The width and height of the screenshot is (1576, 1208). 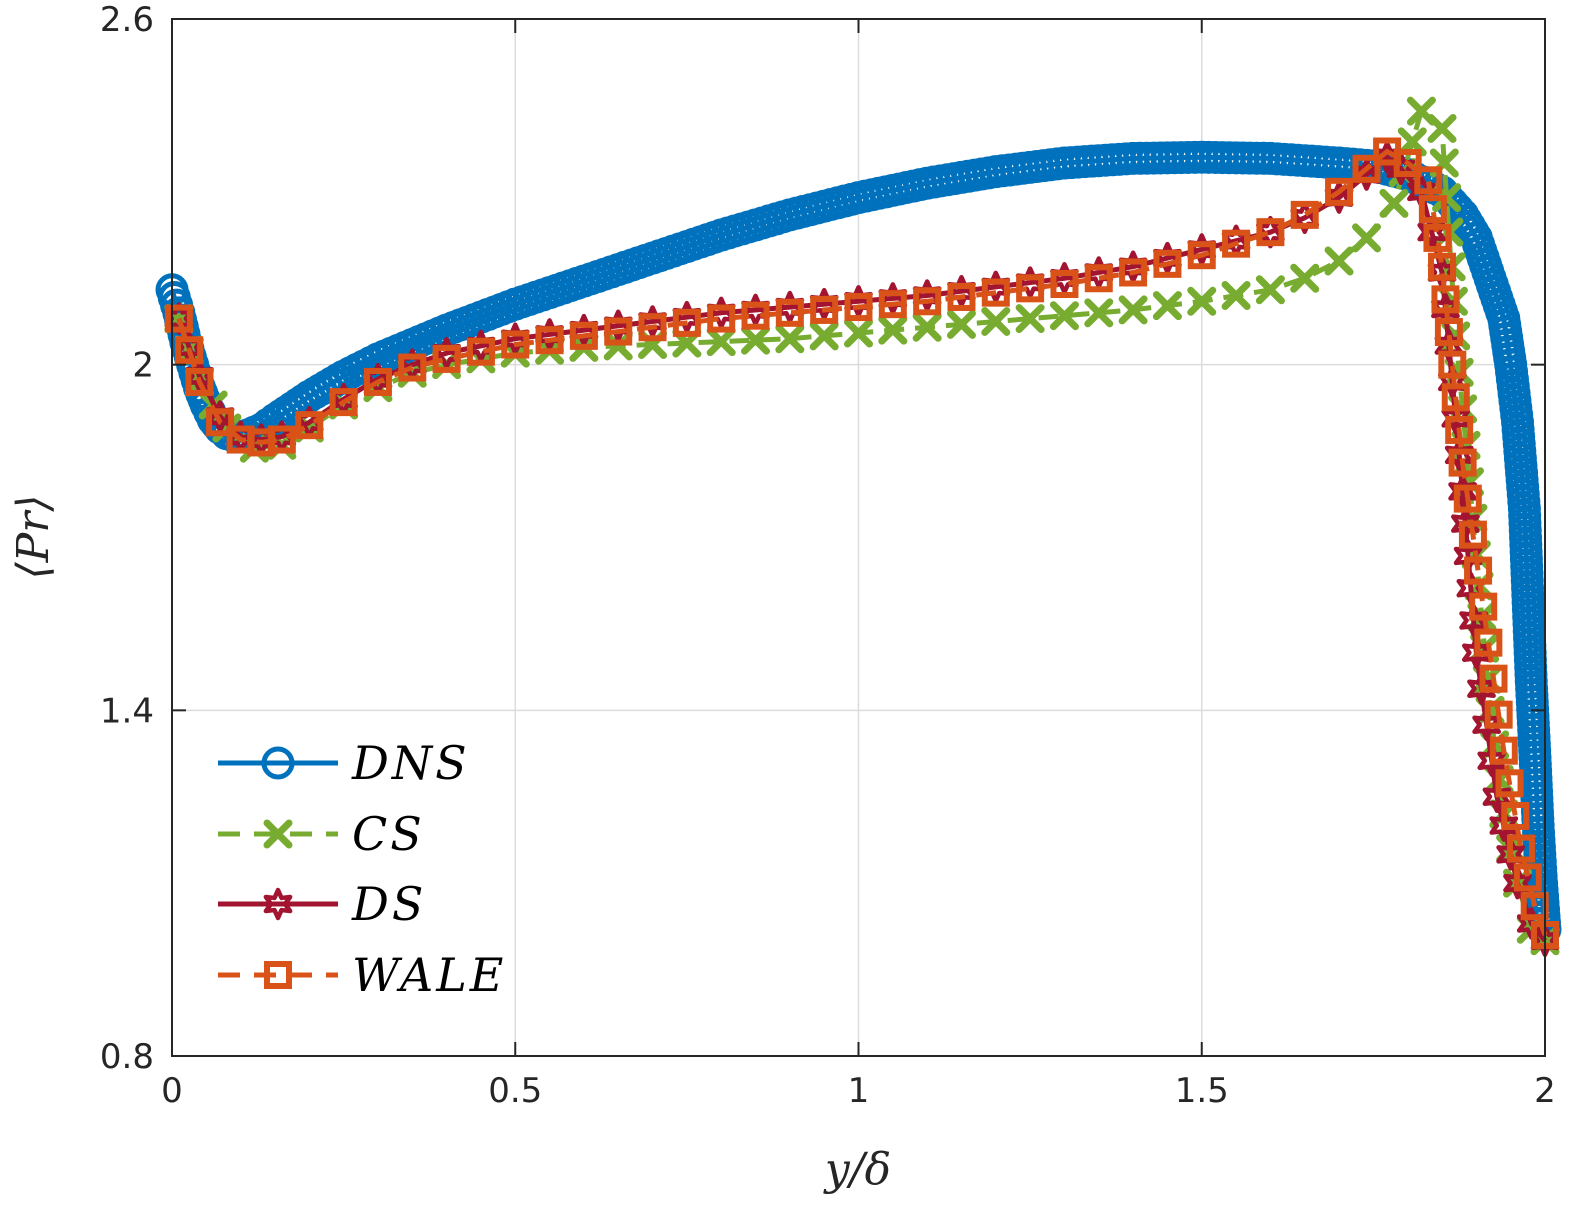 What do you see at coordinates (344, 763) in the screenshot?
I see `legend-item-dns: DNS` at bounding box center [344, 763].